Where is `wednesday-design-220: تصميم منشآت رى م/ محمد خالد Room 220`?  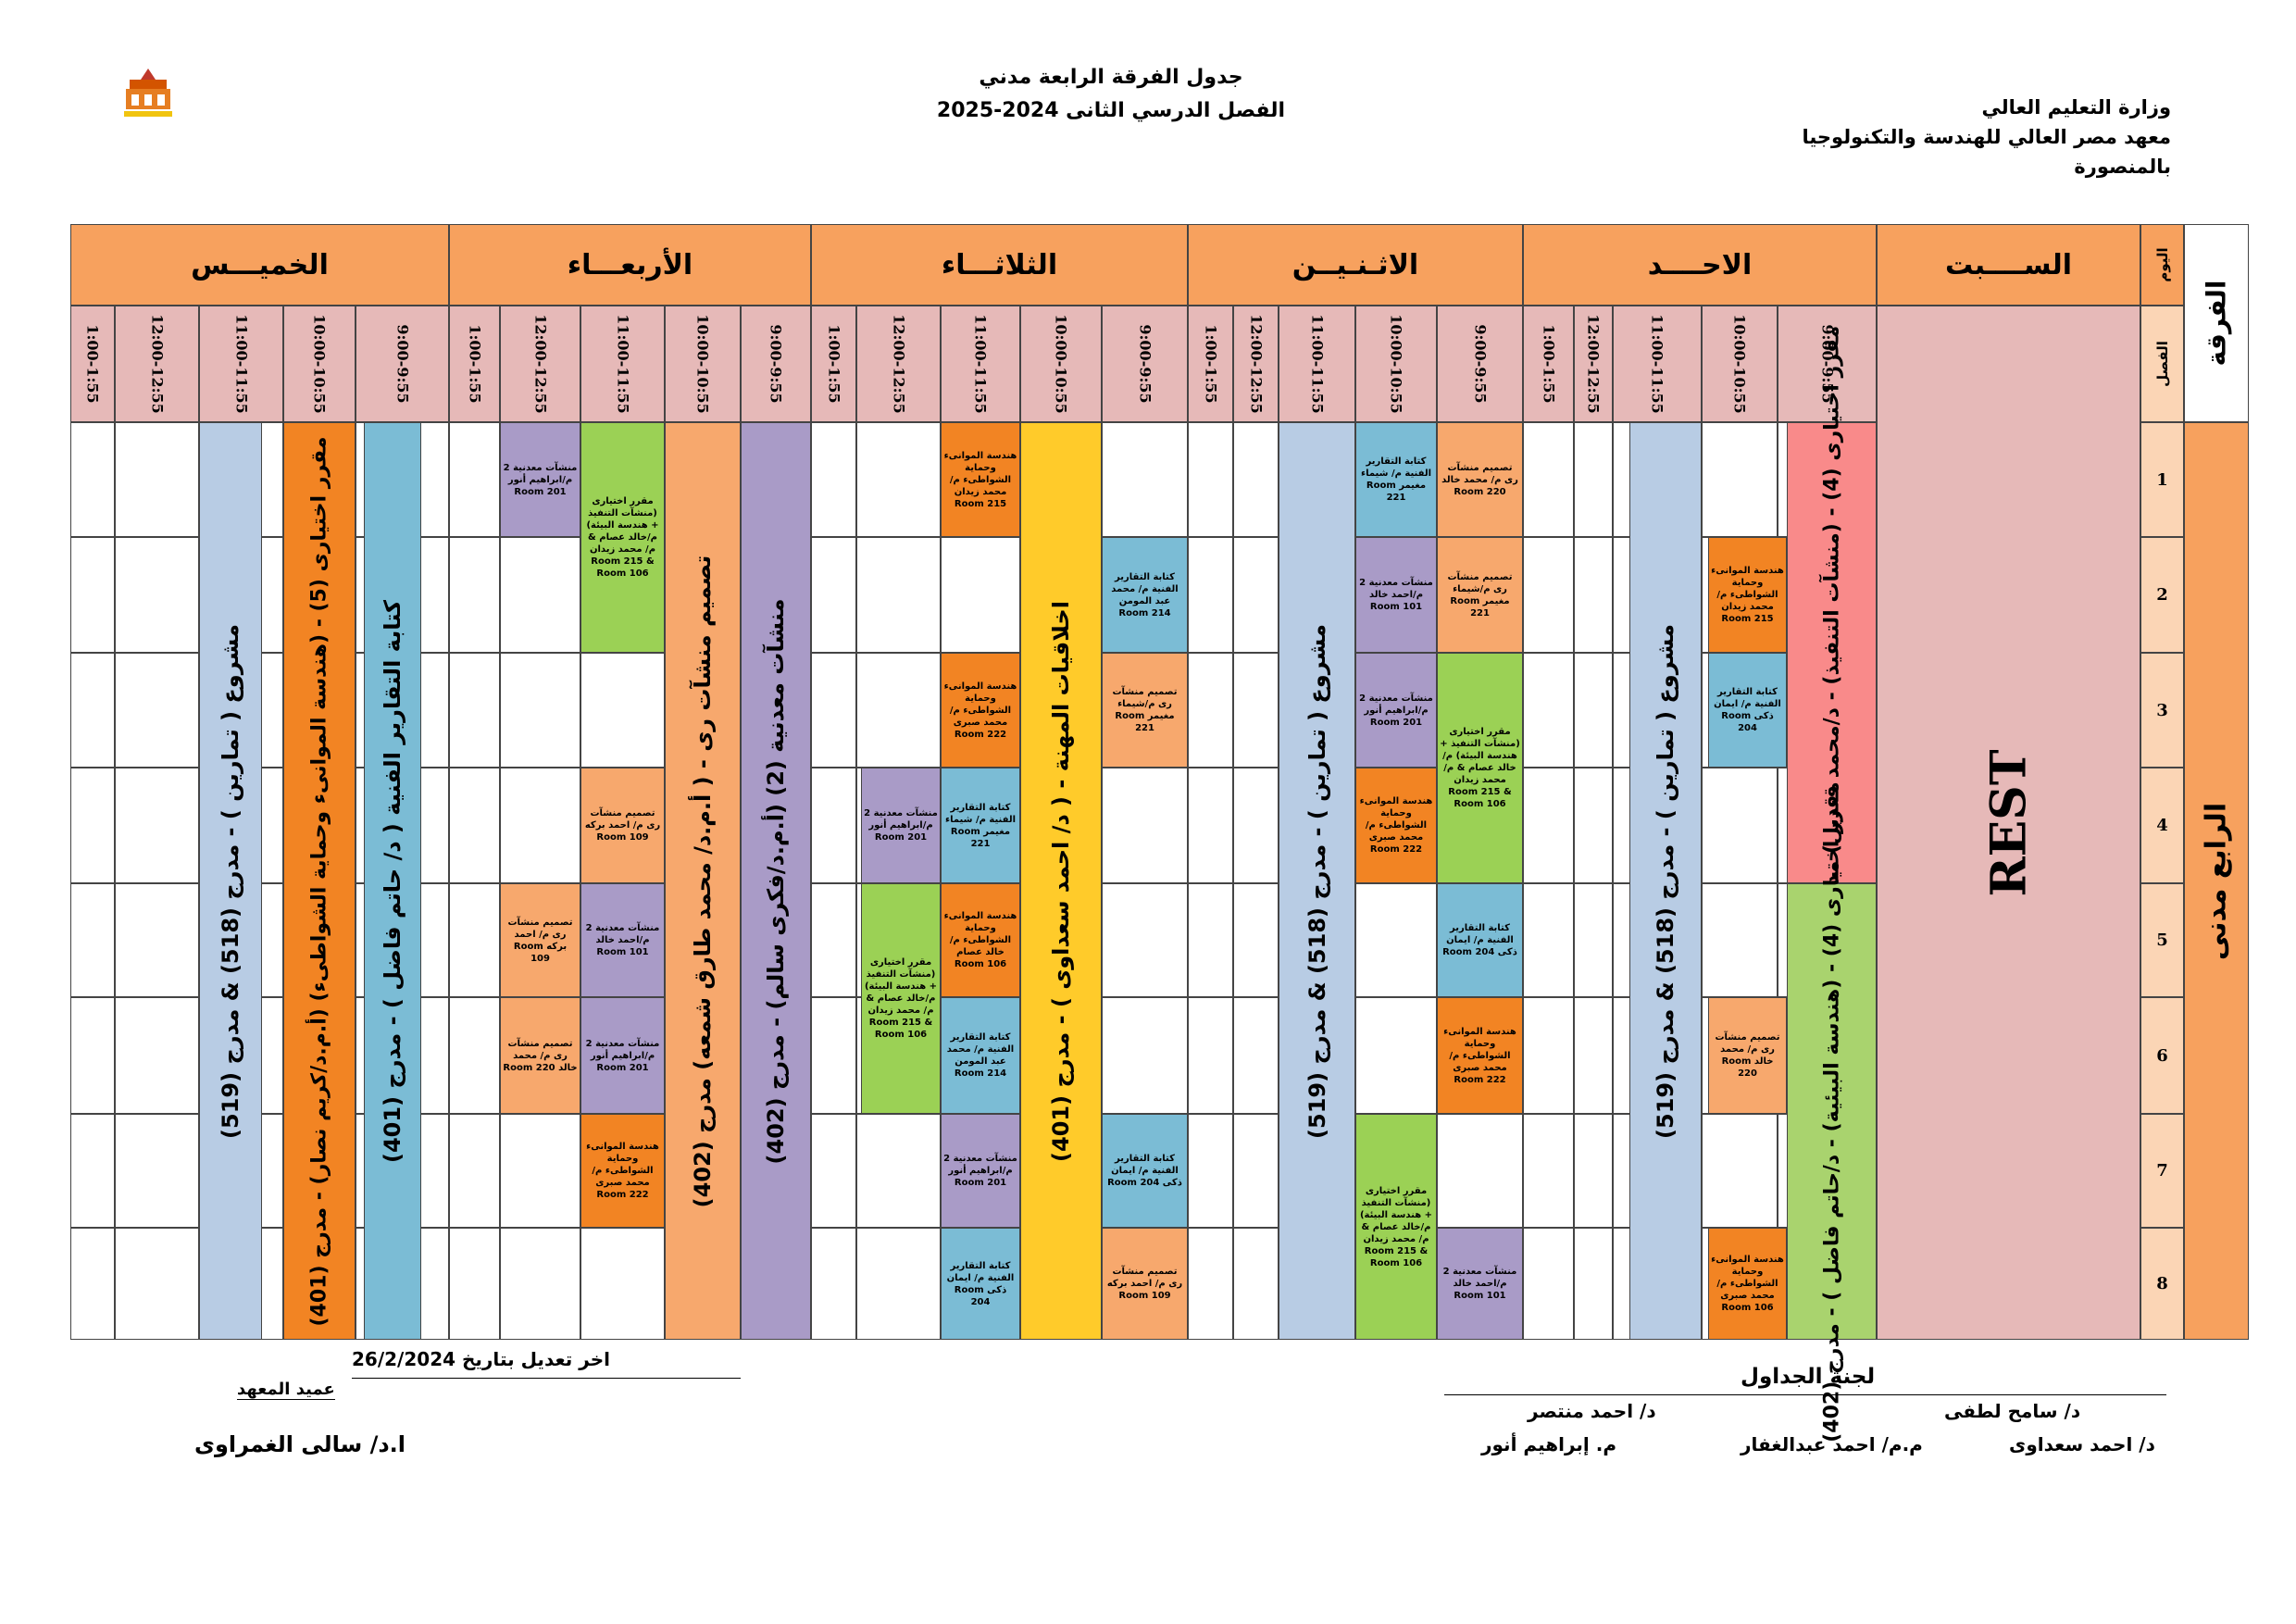 wednesday-design-220: تصميم منشآت رى م/ محمد خالد Room 220 is located at coordinates (540, 1055).